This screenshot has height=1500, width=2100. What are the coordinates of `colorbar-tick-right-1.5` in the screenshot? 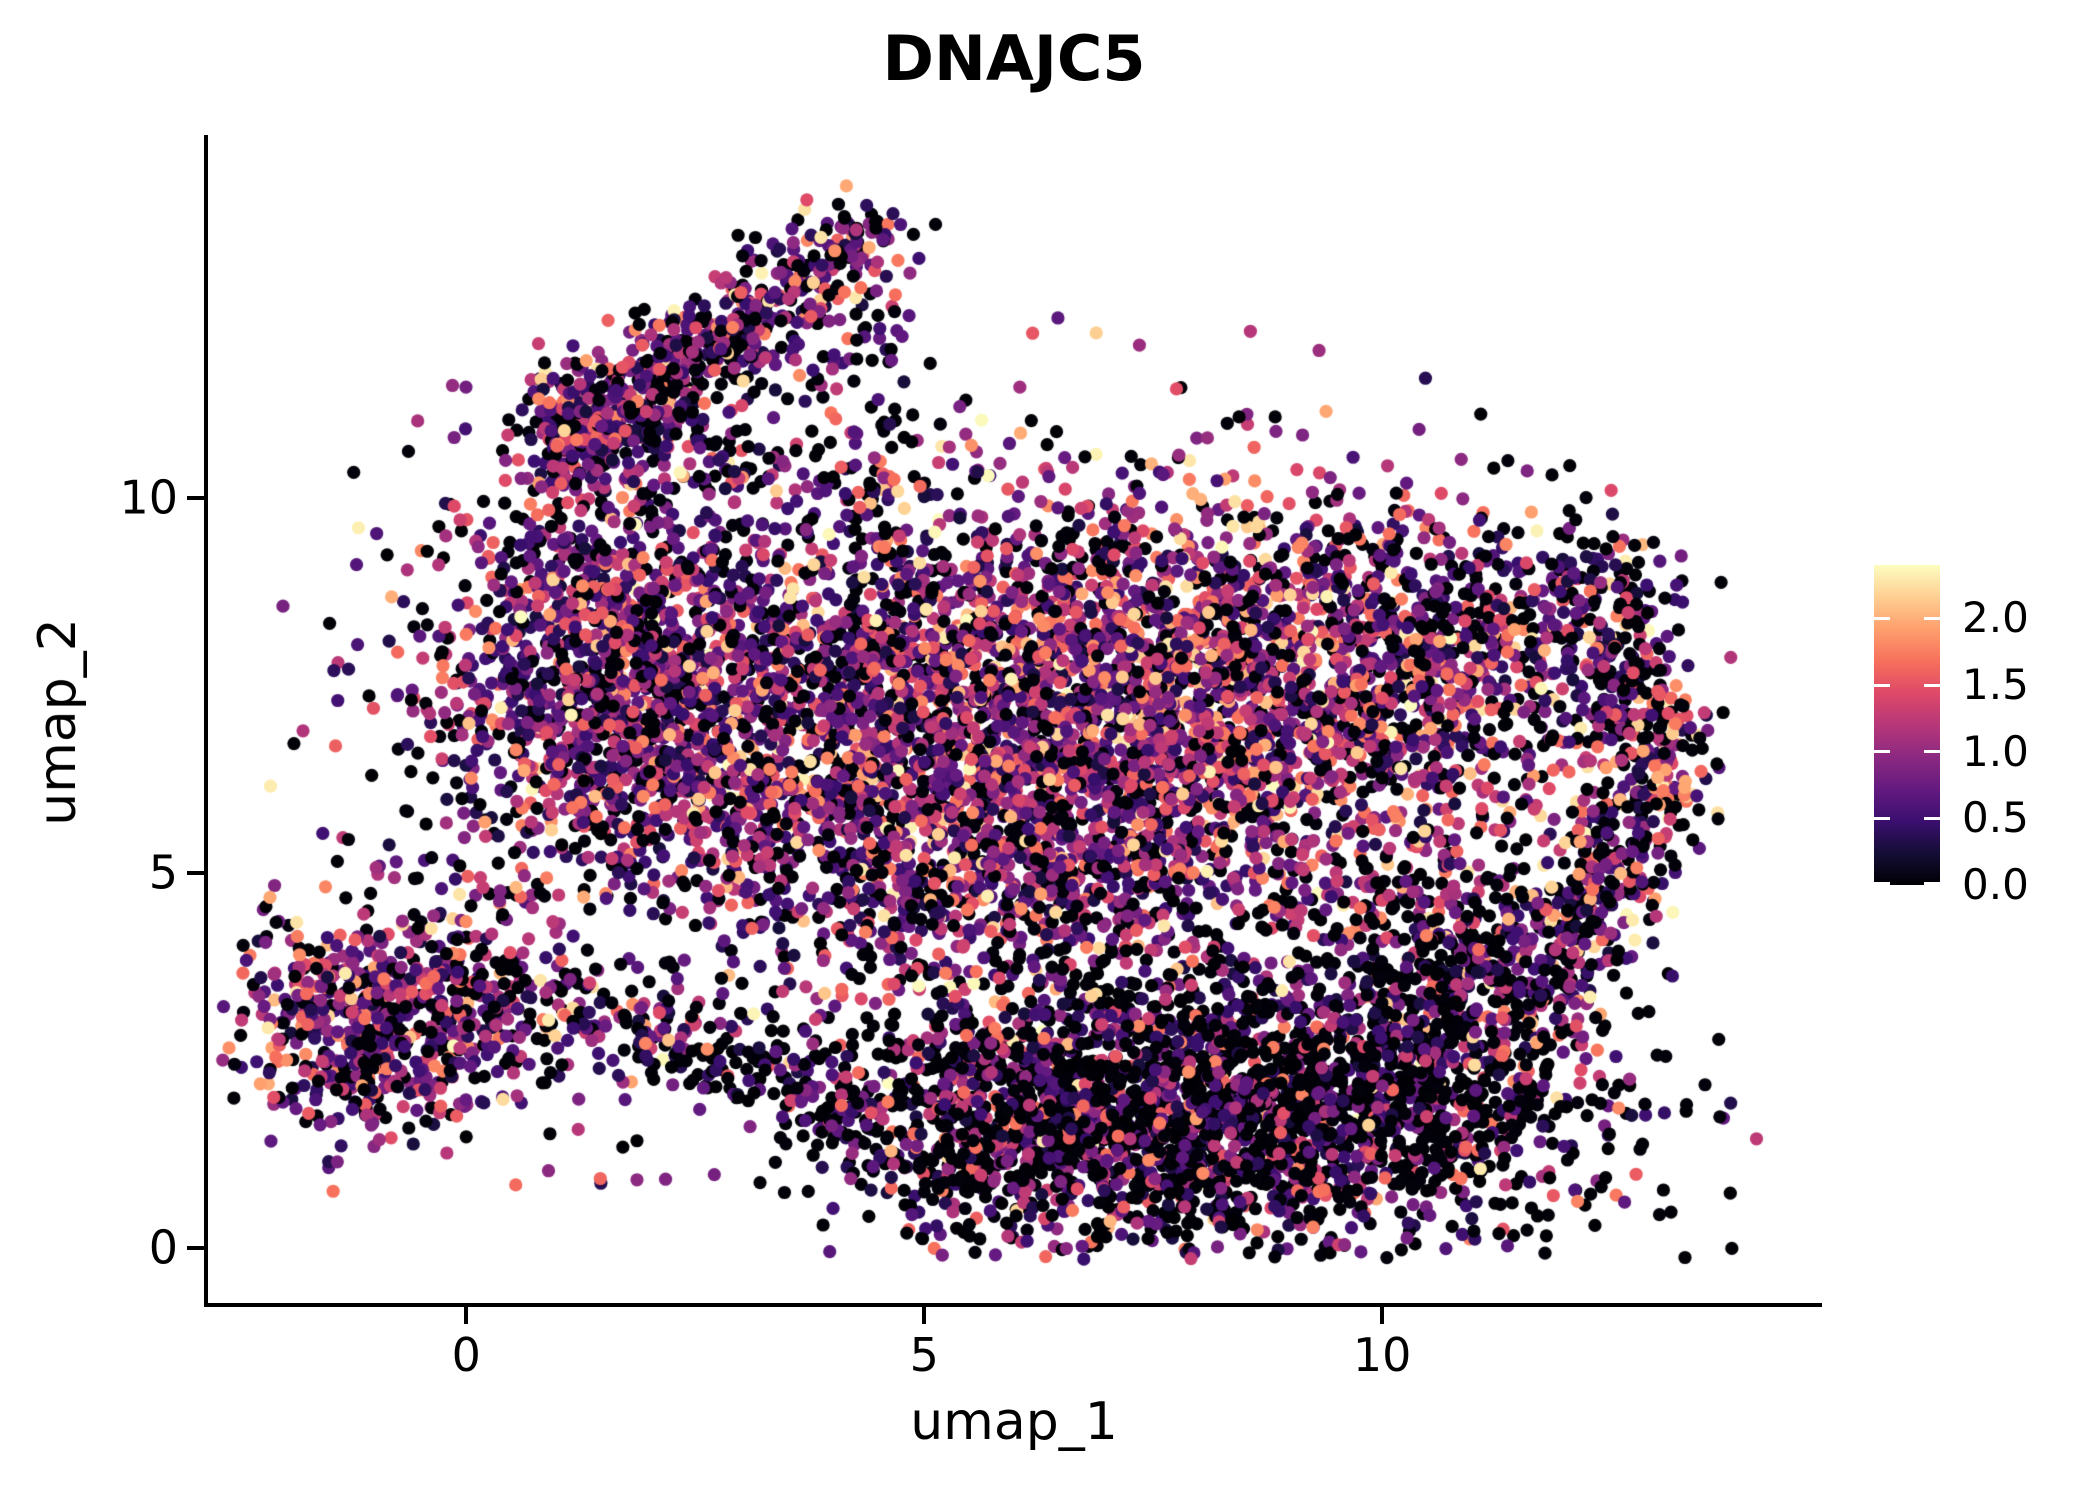 It's located at (1932, 685).